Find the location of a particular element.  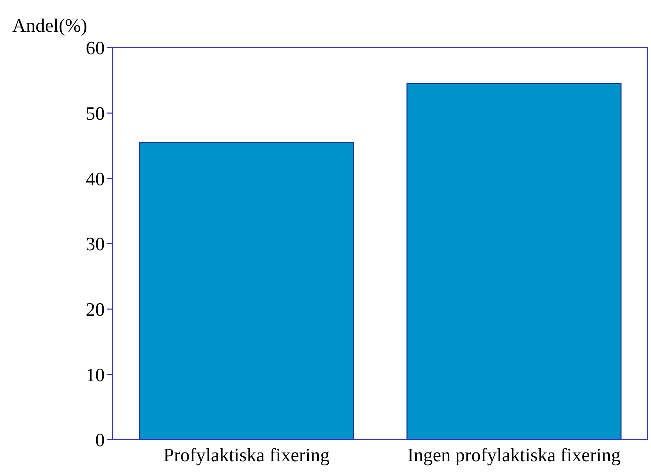

y-tick-label: 0 is located at coordinates (100, 441).